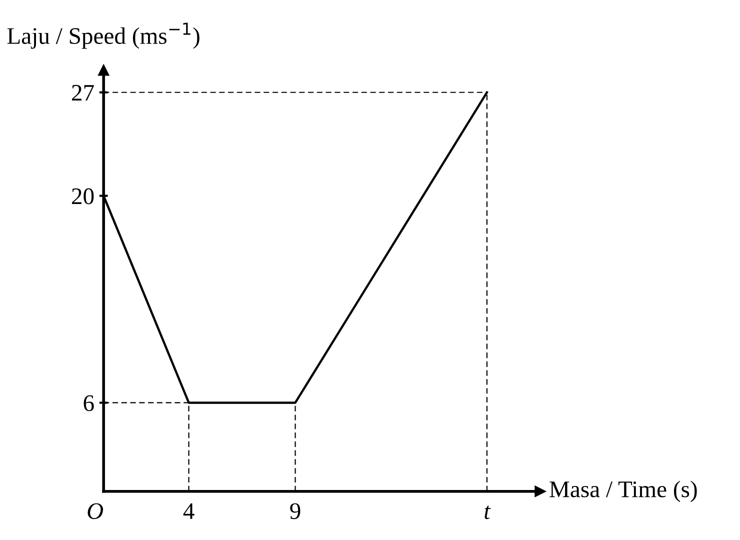 The image size is (740, 540). What do you see at coordinates (83, 196) in the screenshot?
I see `y-tick-label: 20` at bounding box center [83, 196].